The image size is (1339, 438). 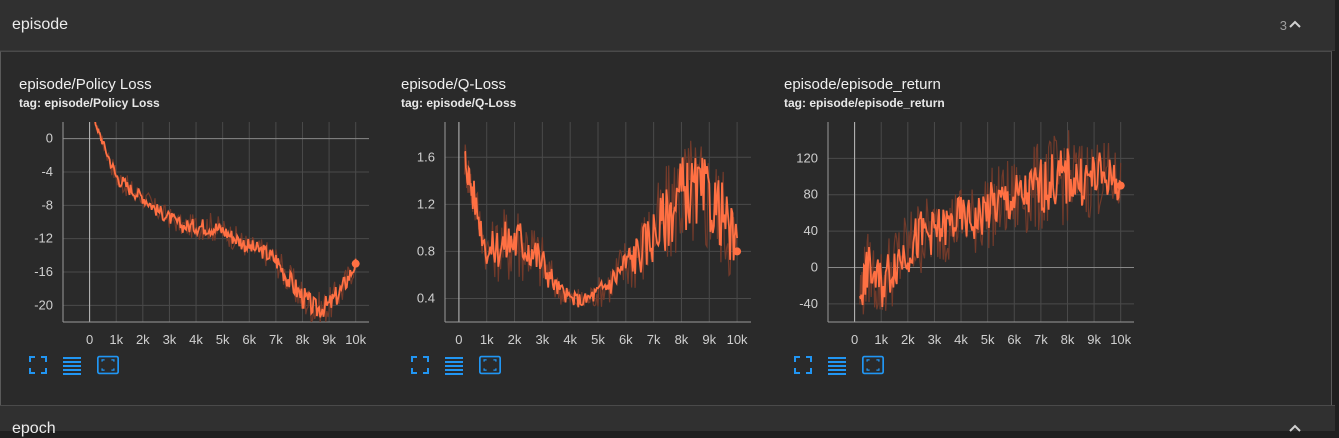 What do you see at coordinates (85, 84) in the screenshot?
I see `chart-title: episode/Policy Loss` at bounding box center [85, 84].